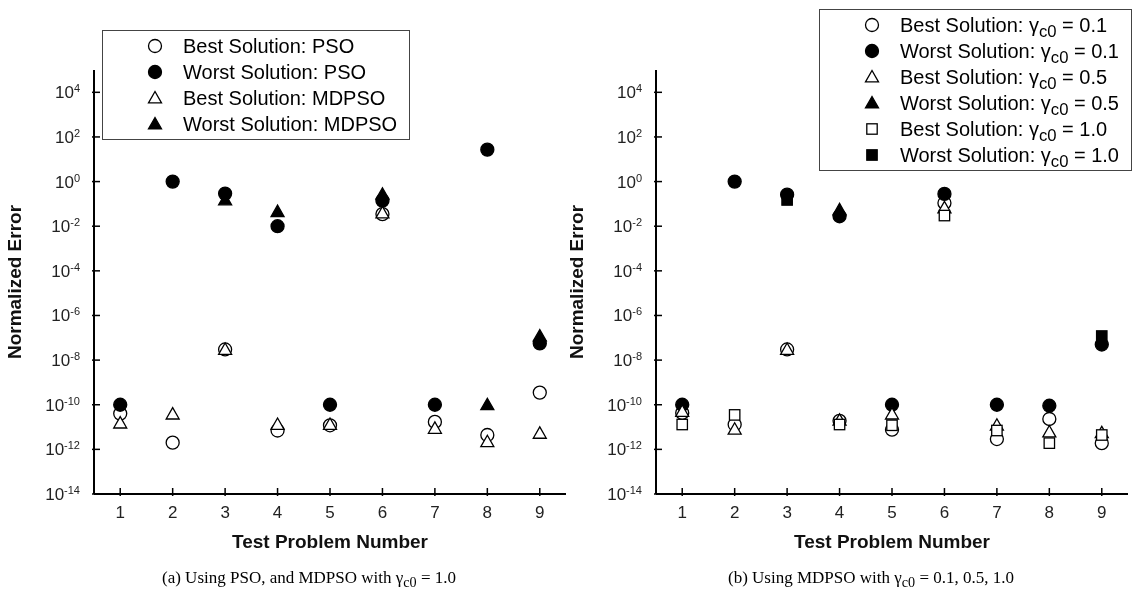  What do you see at coordinates (1003, 79) in the screenshot?
I see `legend-label: Best Solution: γ$_{c0}$ = 0.5` at bounding box center [1003, 79].